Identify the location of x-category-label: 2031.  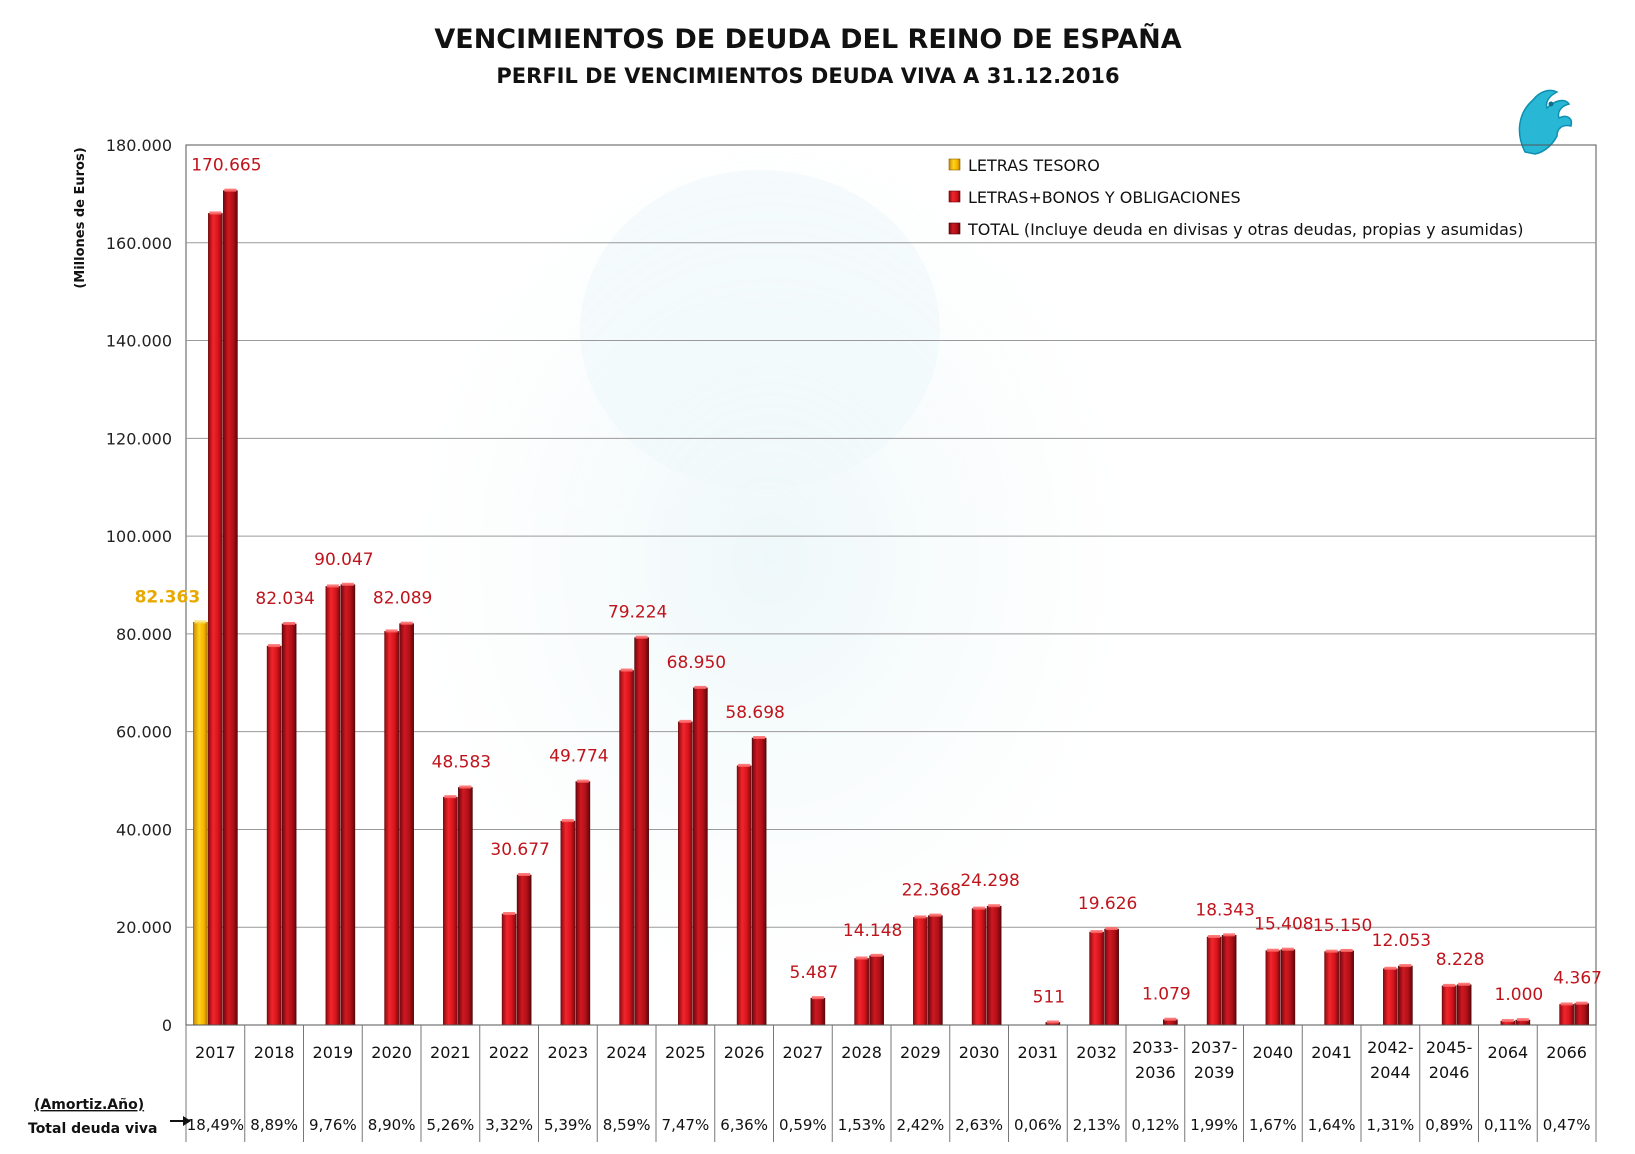
(1038, 1052).